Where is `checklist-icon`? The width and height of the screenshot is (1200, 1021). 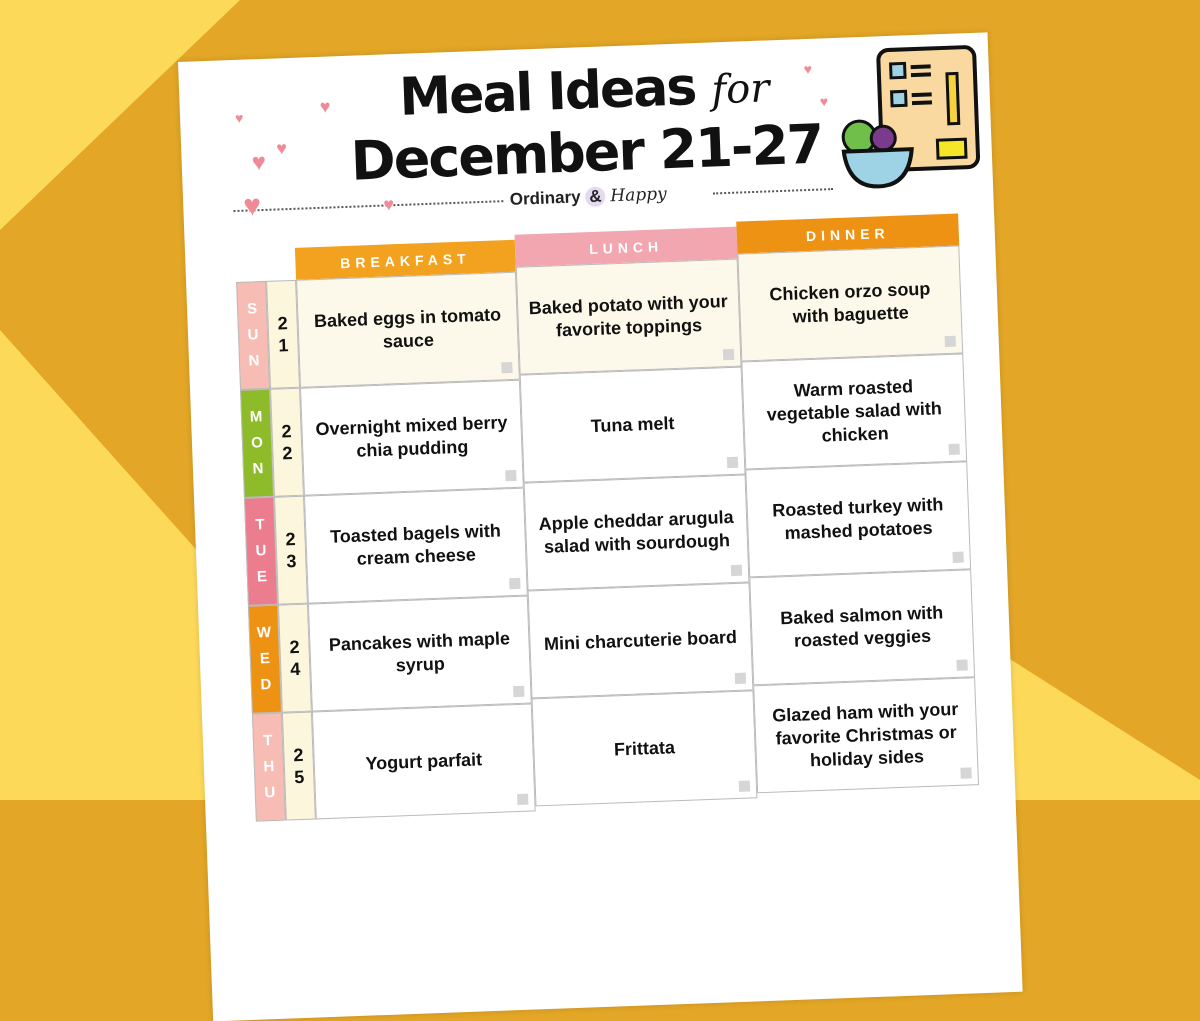 checklist-icon is located at coordinates (911, 117).